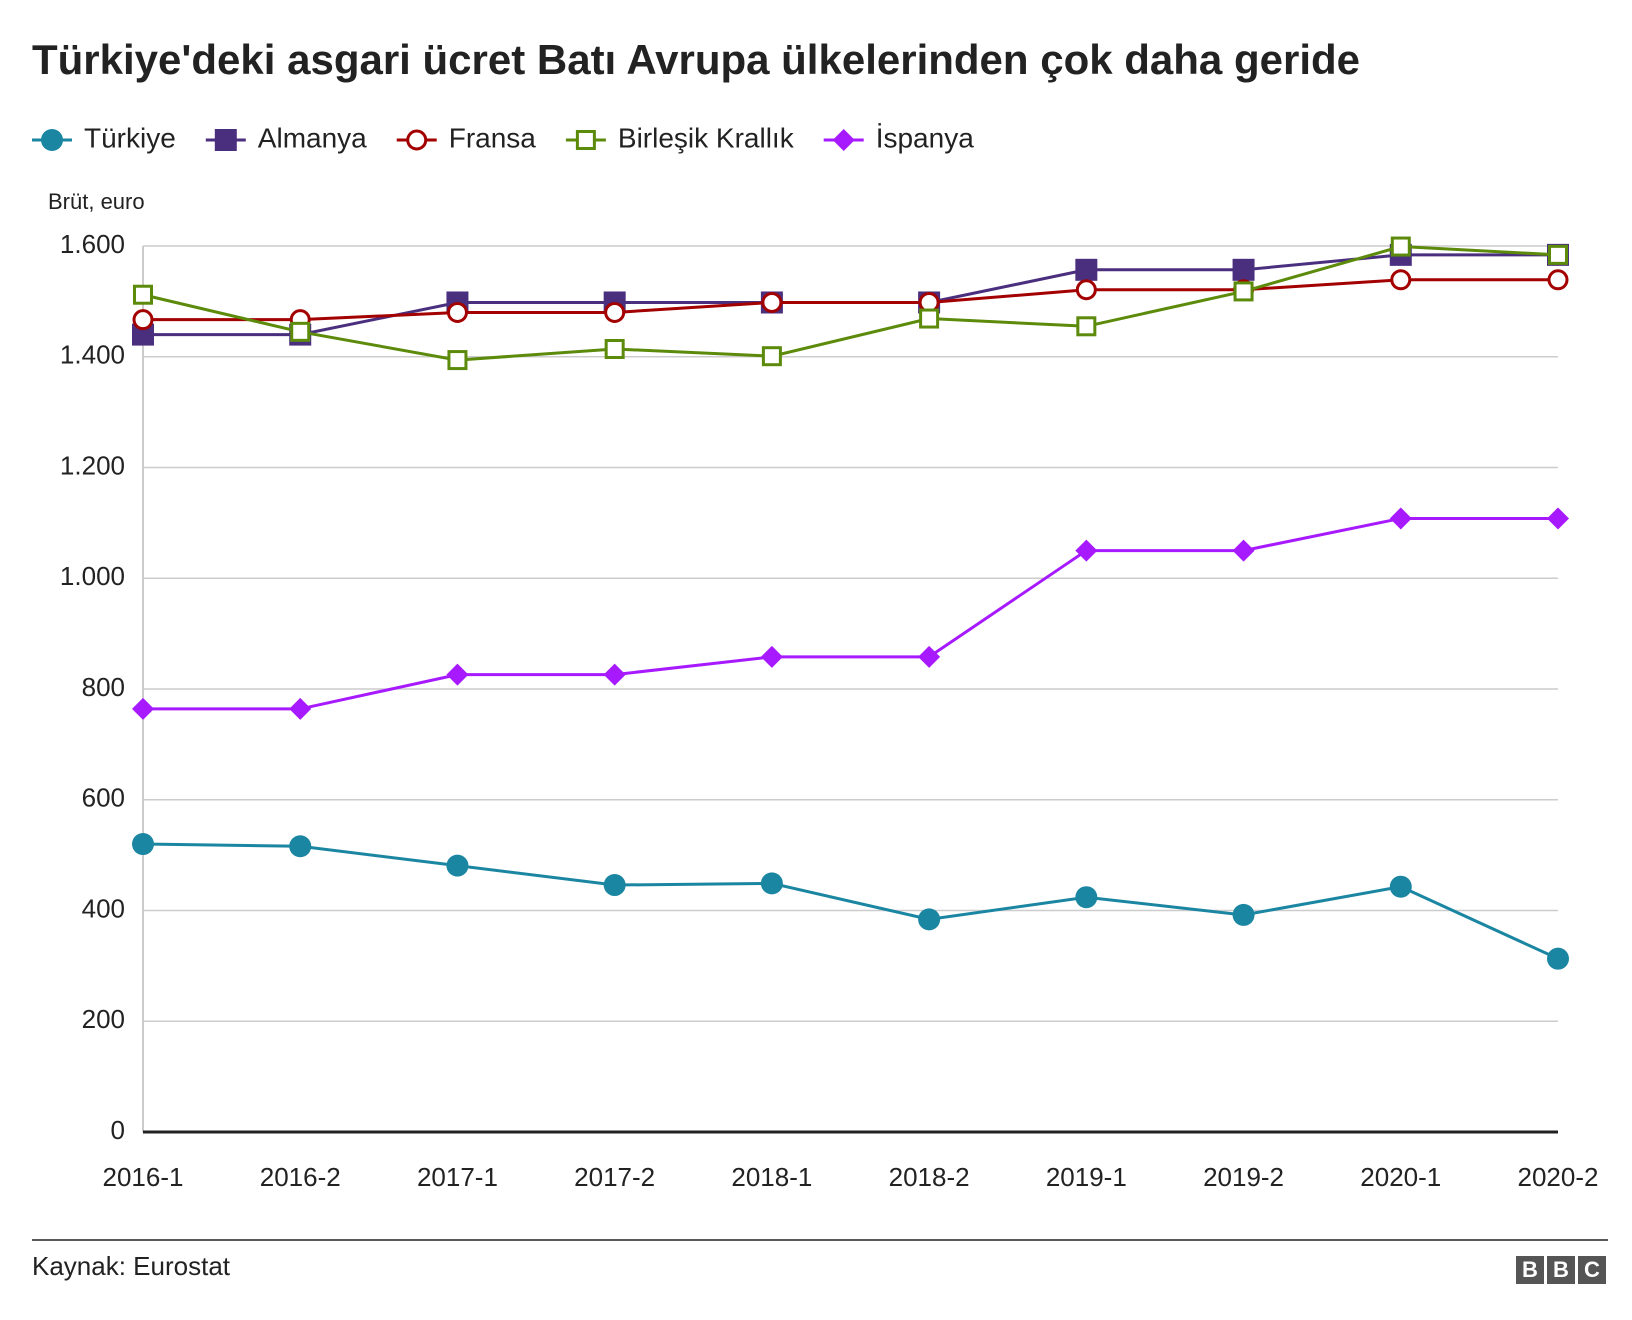 This screenshot has height=1320, width=1632. Describe the element at coordinates (92, 465) in the screenshot. I see `y-tick-label: 1.200` at that location.